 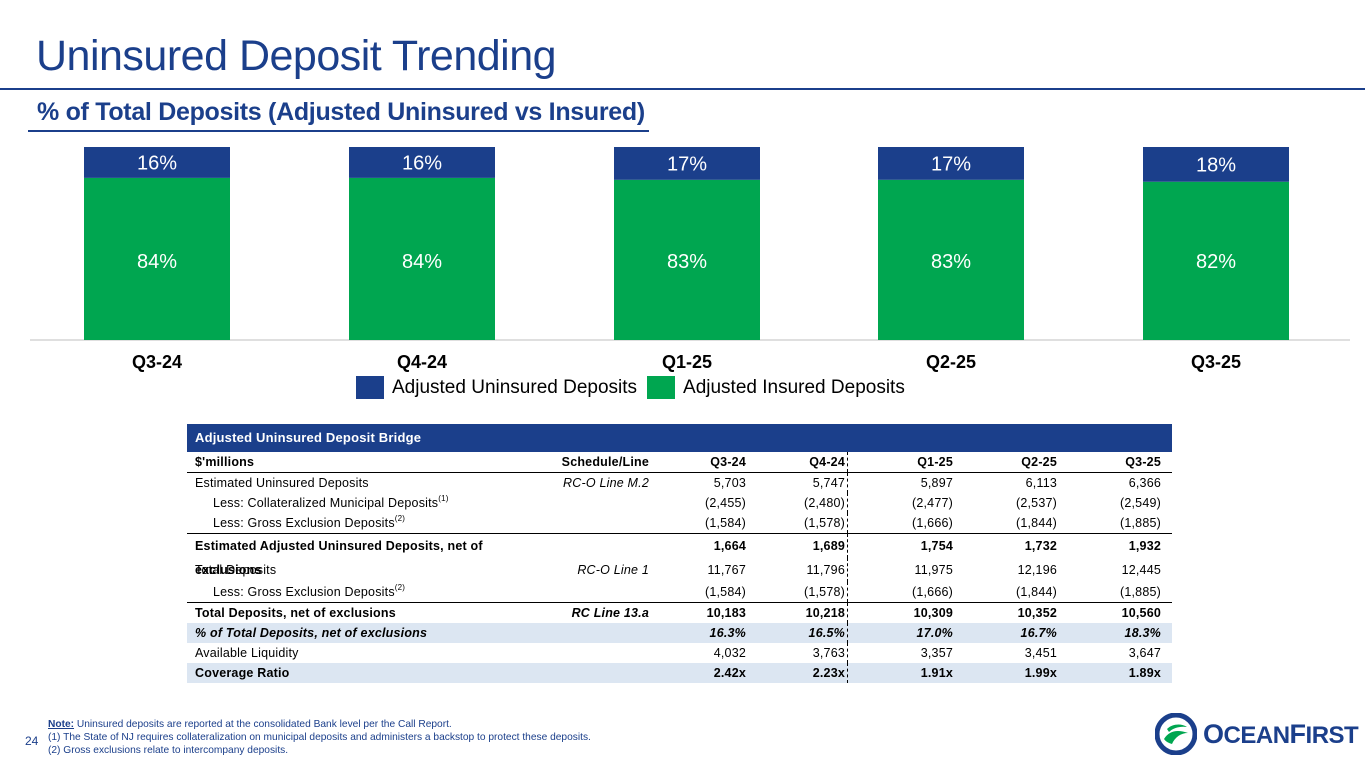 I want to click on row-label-text: Available Liquidity, so click(x=247, y=653).